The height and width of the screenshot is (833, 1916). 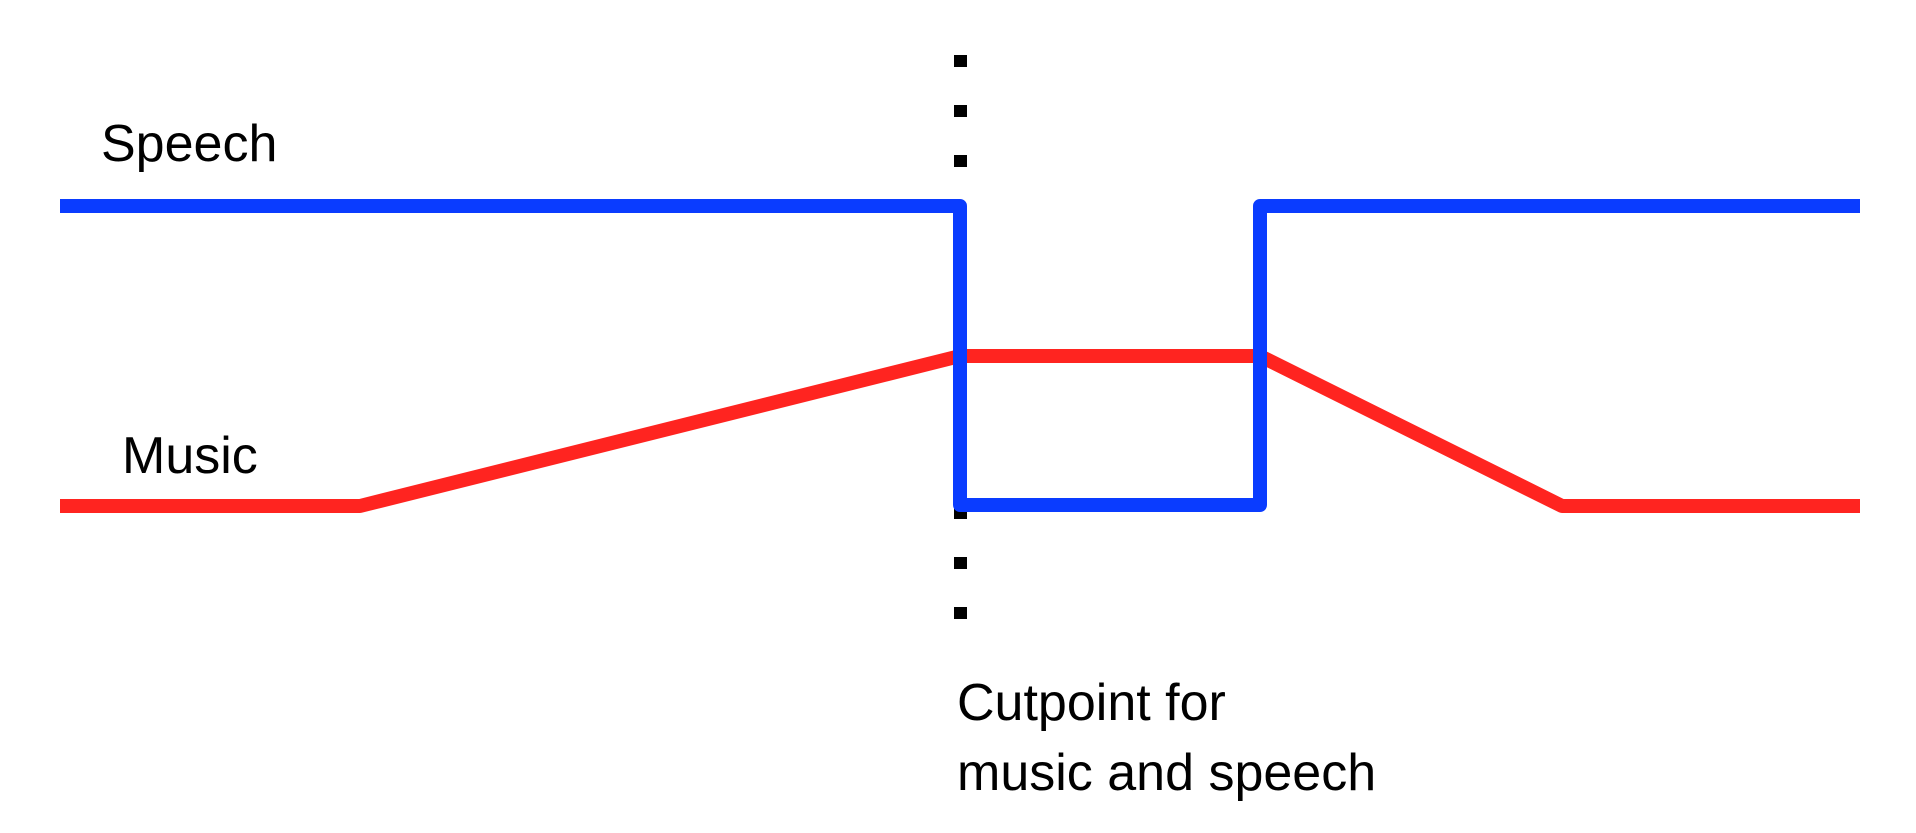 What do you see at coordinates (1167, 773) in the screenshot?
I see `cutpoint-caption-line2: music and speech` at bounding box center [1167, 773].